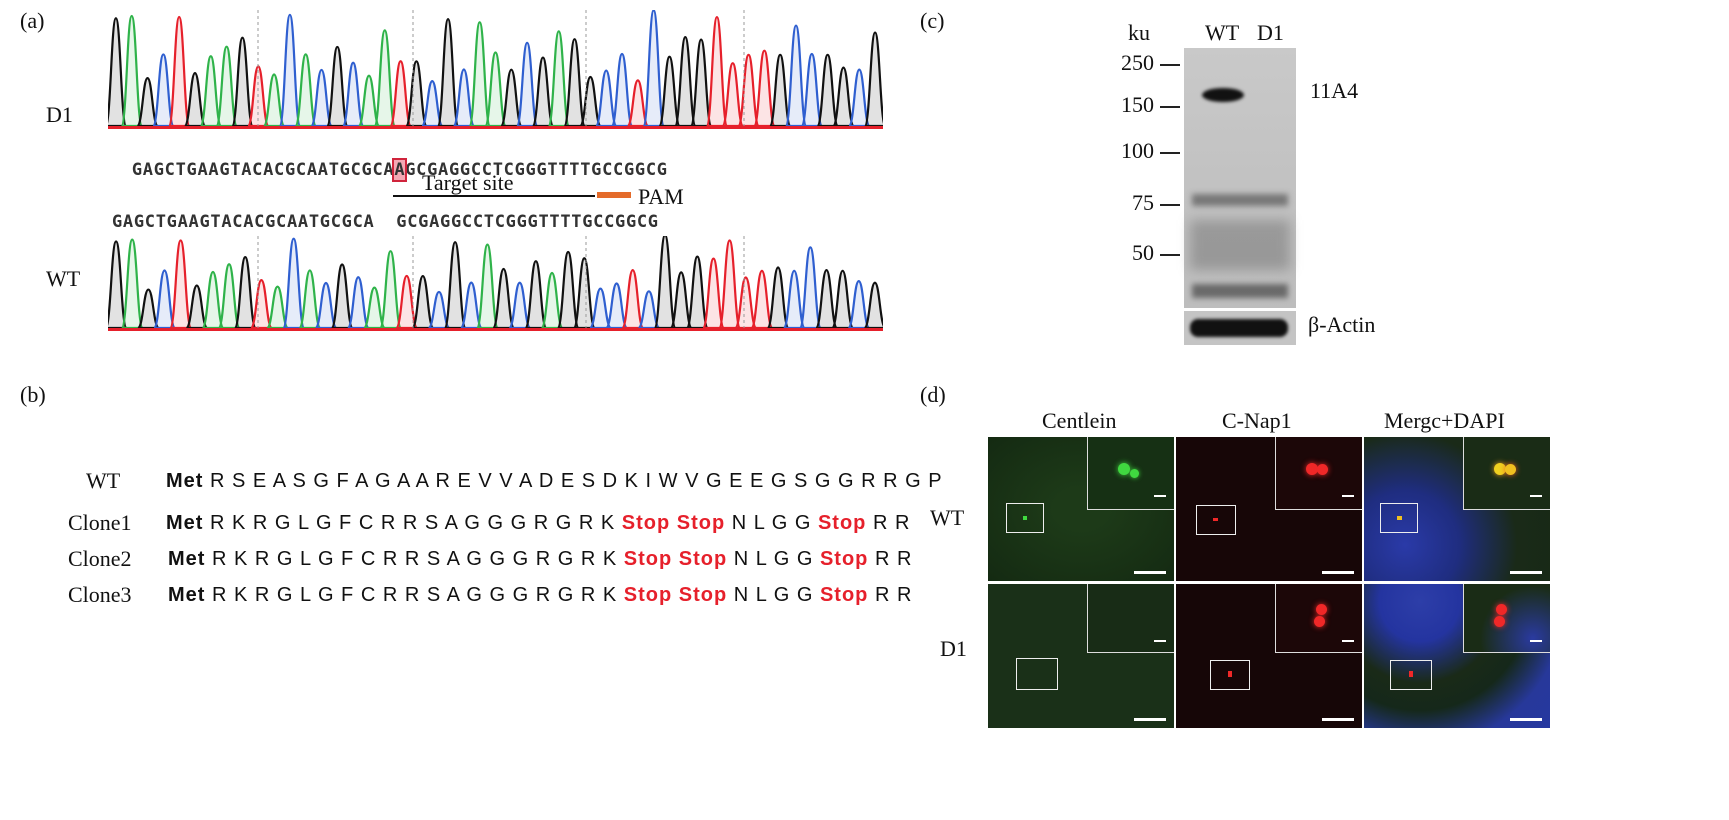 This screenshot has height=820, width=1729. I want to click on protein-row-name: Clone3, so click(100, 594).